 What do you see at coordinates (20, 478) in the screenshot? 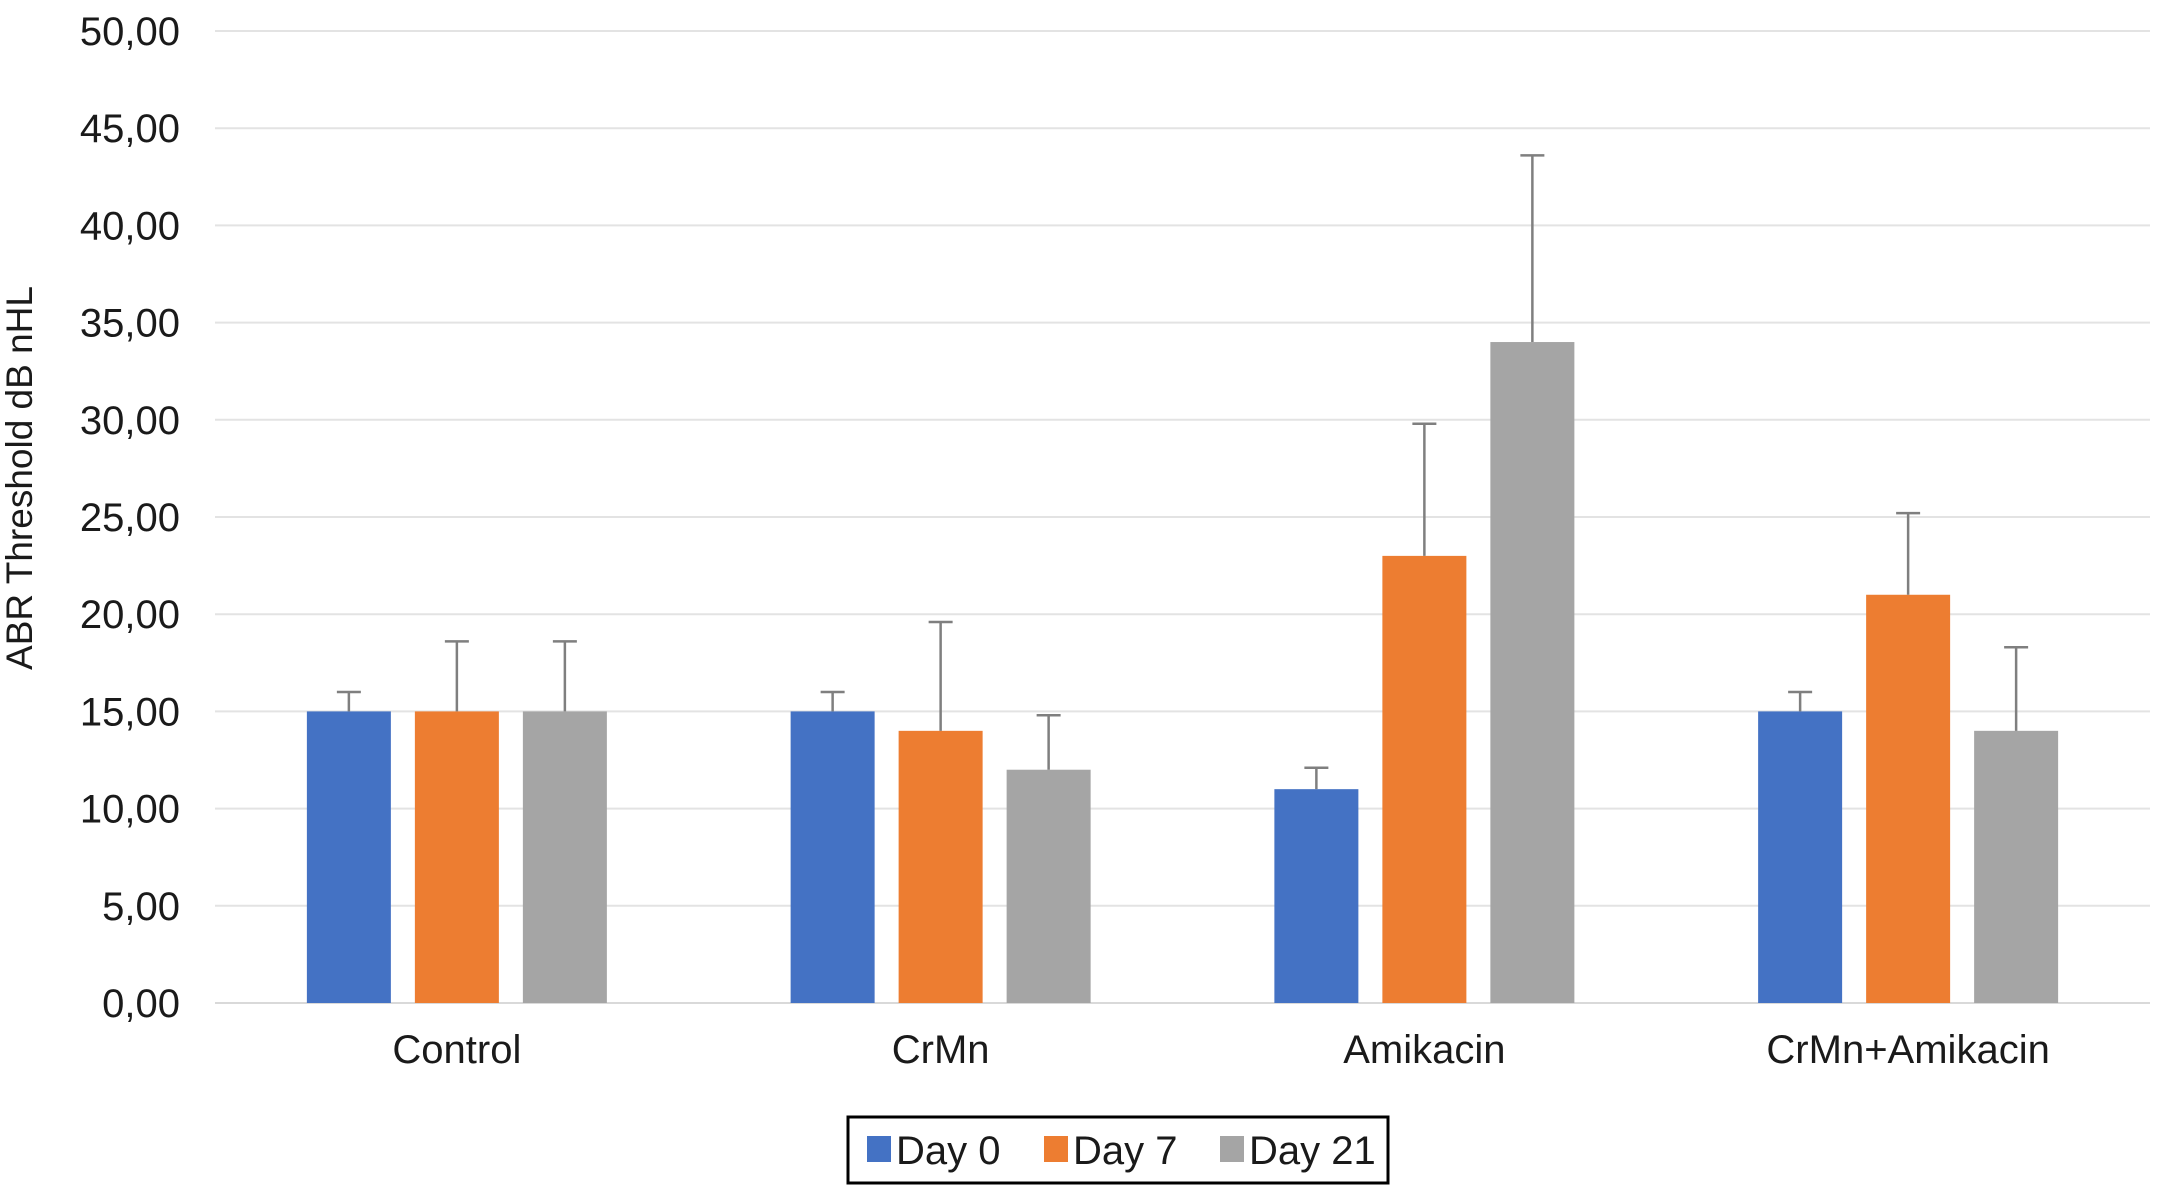
I see `y-axis-title: ABR Threshold dB nHL` at bounding box center [20, 478].